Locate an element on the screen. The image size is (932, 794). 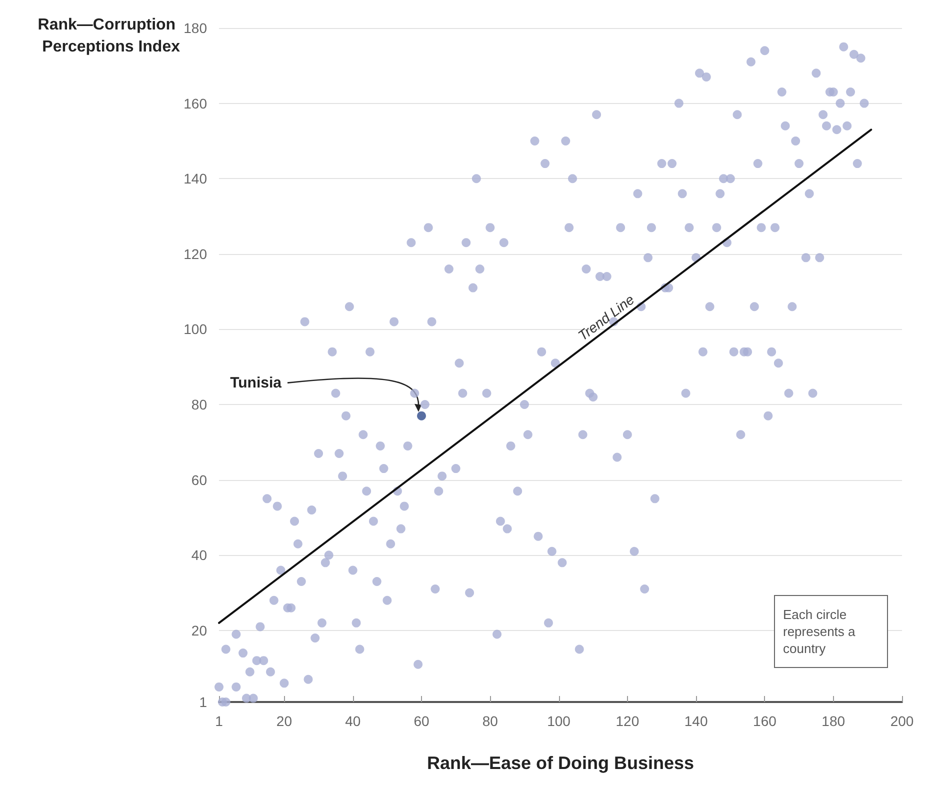
x-axis-title: Rank—Ease of Doing Business is located at coordinates (560, 763).